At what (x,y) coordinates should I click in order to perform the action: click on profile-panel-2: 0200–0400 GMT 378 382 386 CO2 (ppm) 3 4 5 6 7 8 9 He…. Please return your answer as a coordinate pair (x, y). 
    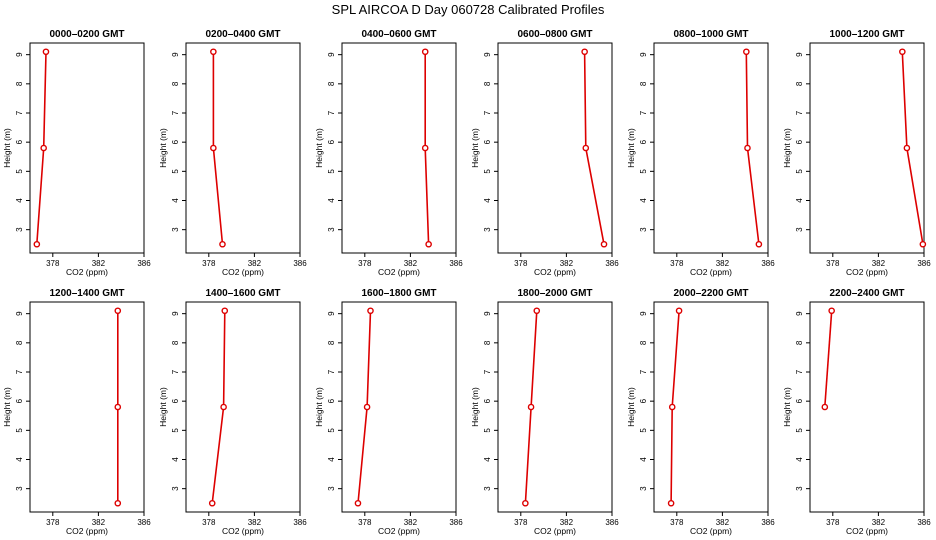
    Looking at the image, I should click on (232, 153).